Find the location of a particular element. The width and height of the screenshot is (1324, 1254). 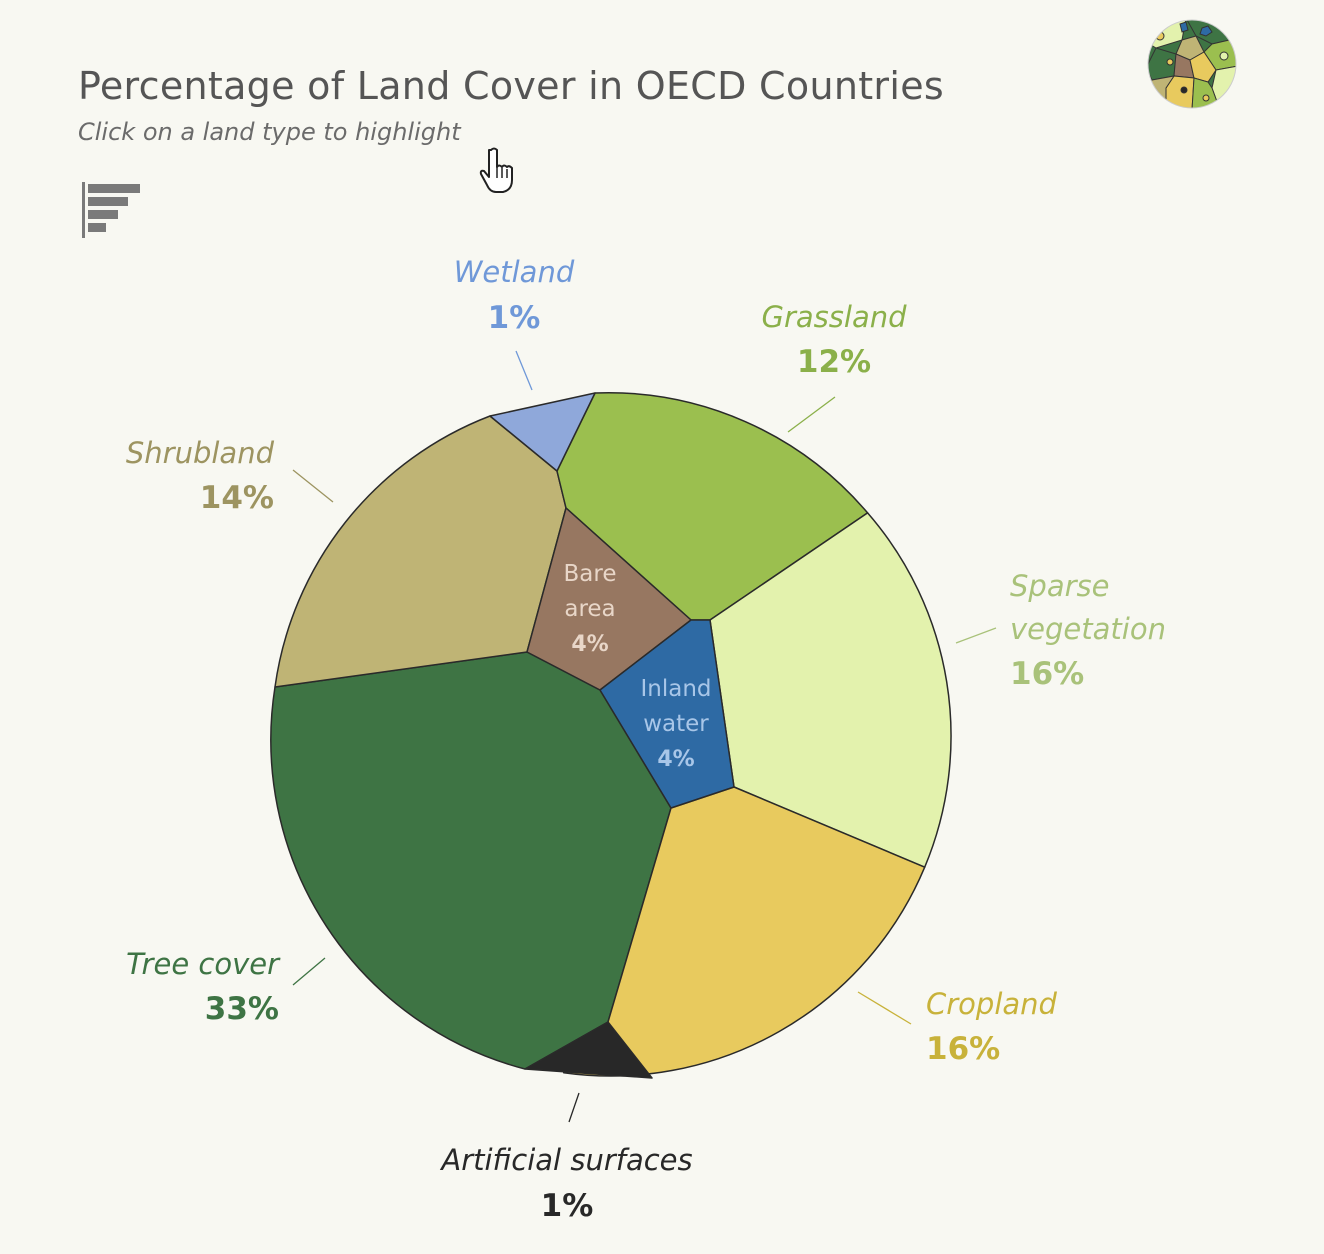

hand-pointer-icon is located at coordinates (496, 170).